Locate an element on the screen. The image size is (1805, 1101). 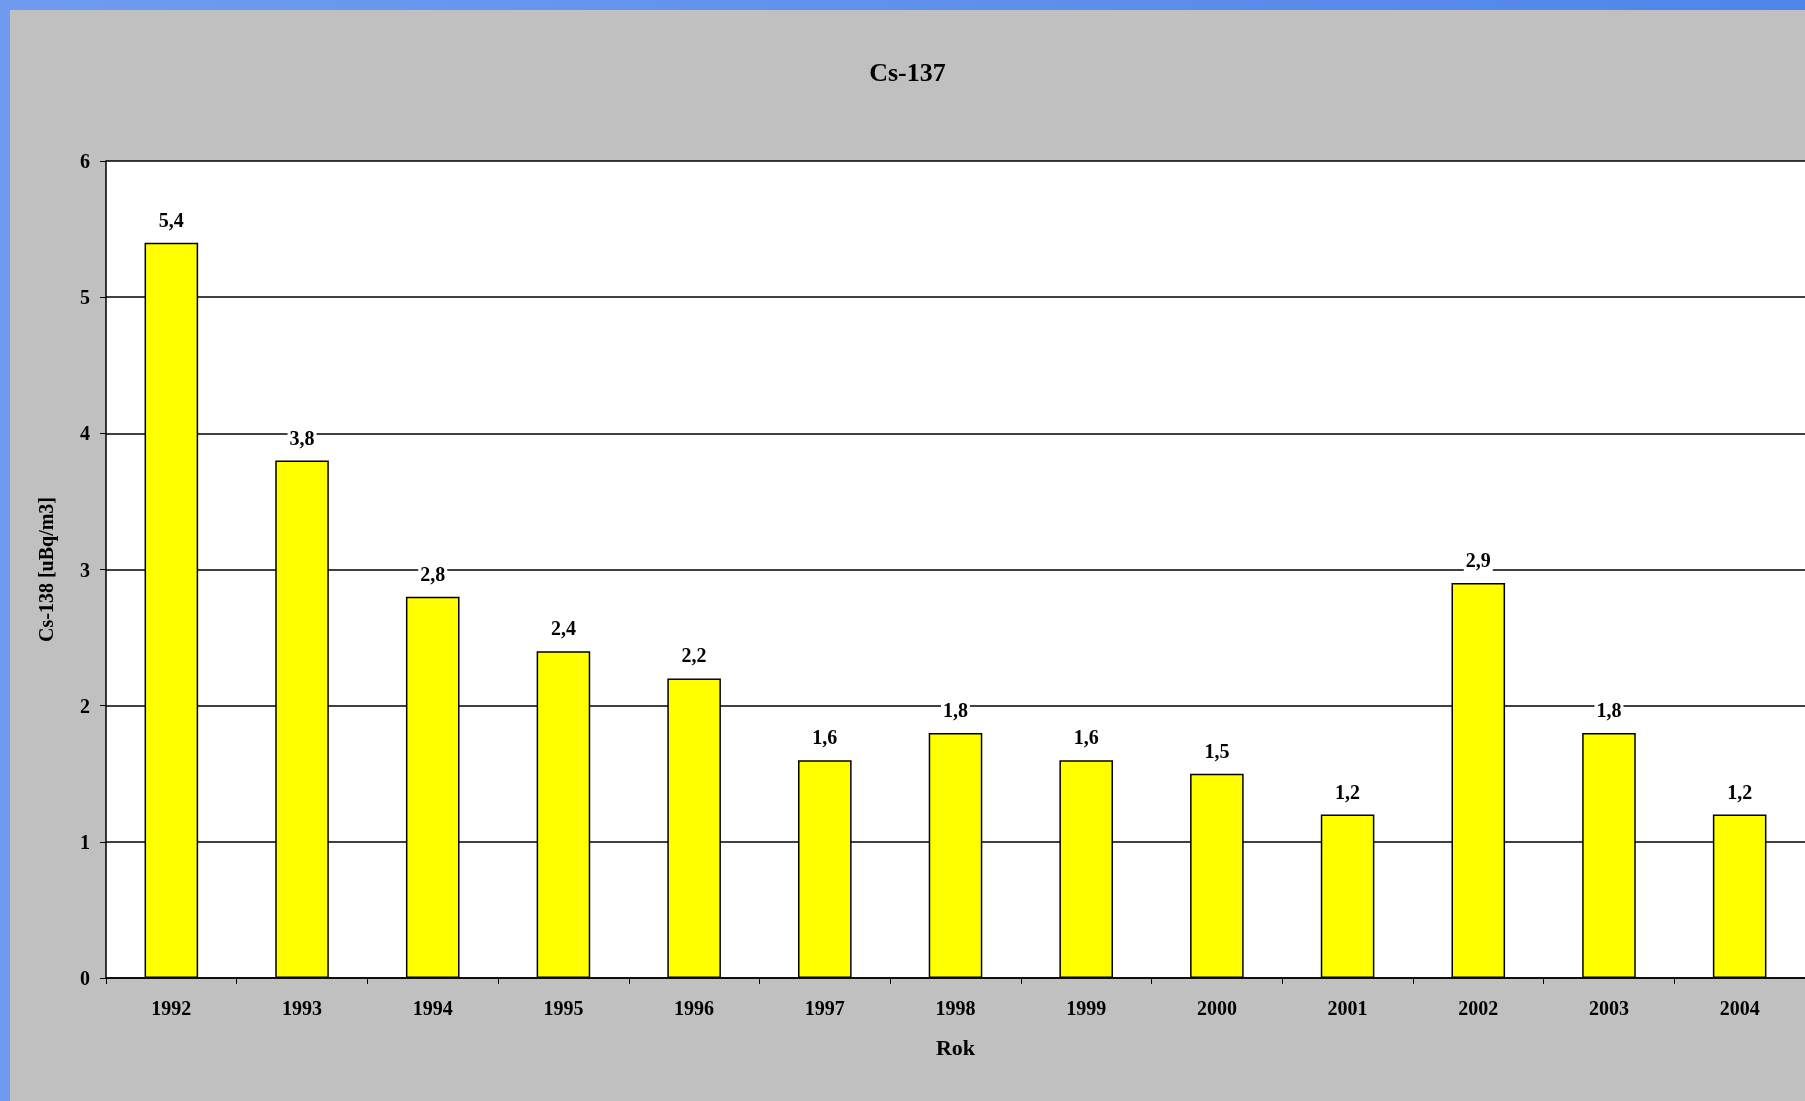
x-tick-label: 1994 is located at coordinates (432, 1008).